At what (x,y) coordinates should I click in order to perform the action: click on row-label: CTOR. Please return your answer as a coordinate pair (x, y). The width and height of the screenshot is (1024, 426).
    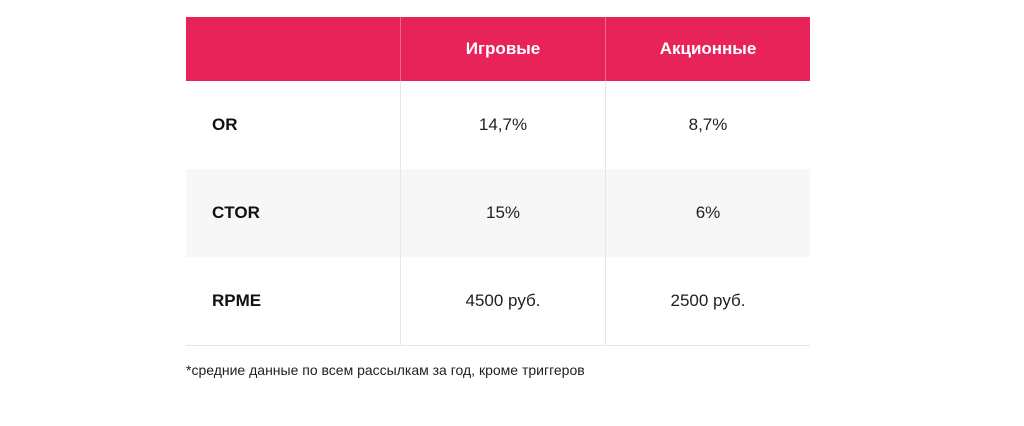
    Looking at the image, I should click on (236, 212).